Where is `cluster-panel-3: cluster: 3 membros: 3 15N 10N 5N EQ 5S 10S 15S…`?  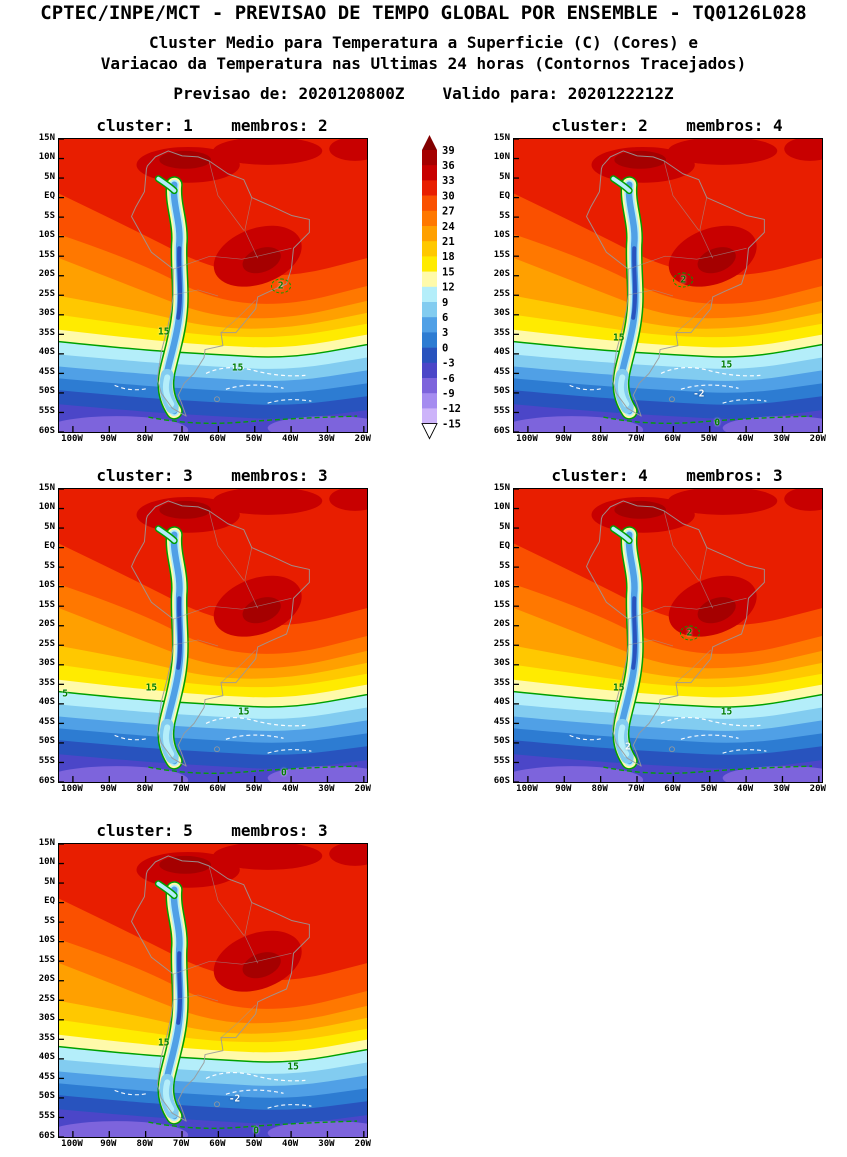 cluster-panel-3: cluster: 3 membros: 3 15N 10N 5N EQ 5S 10S 15S… is located at coordinates (199, 631).